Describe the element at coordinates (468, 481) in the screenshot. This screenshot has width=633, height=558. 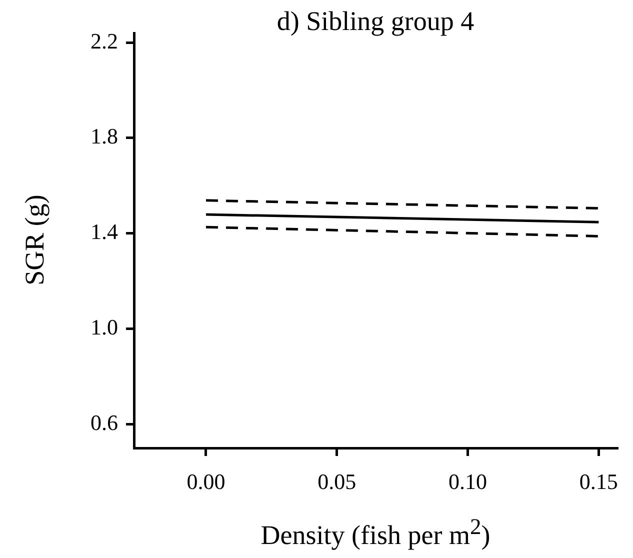
I see `x-tick-label: 0.10` at that location.